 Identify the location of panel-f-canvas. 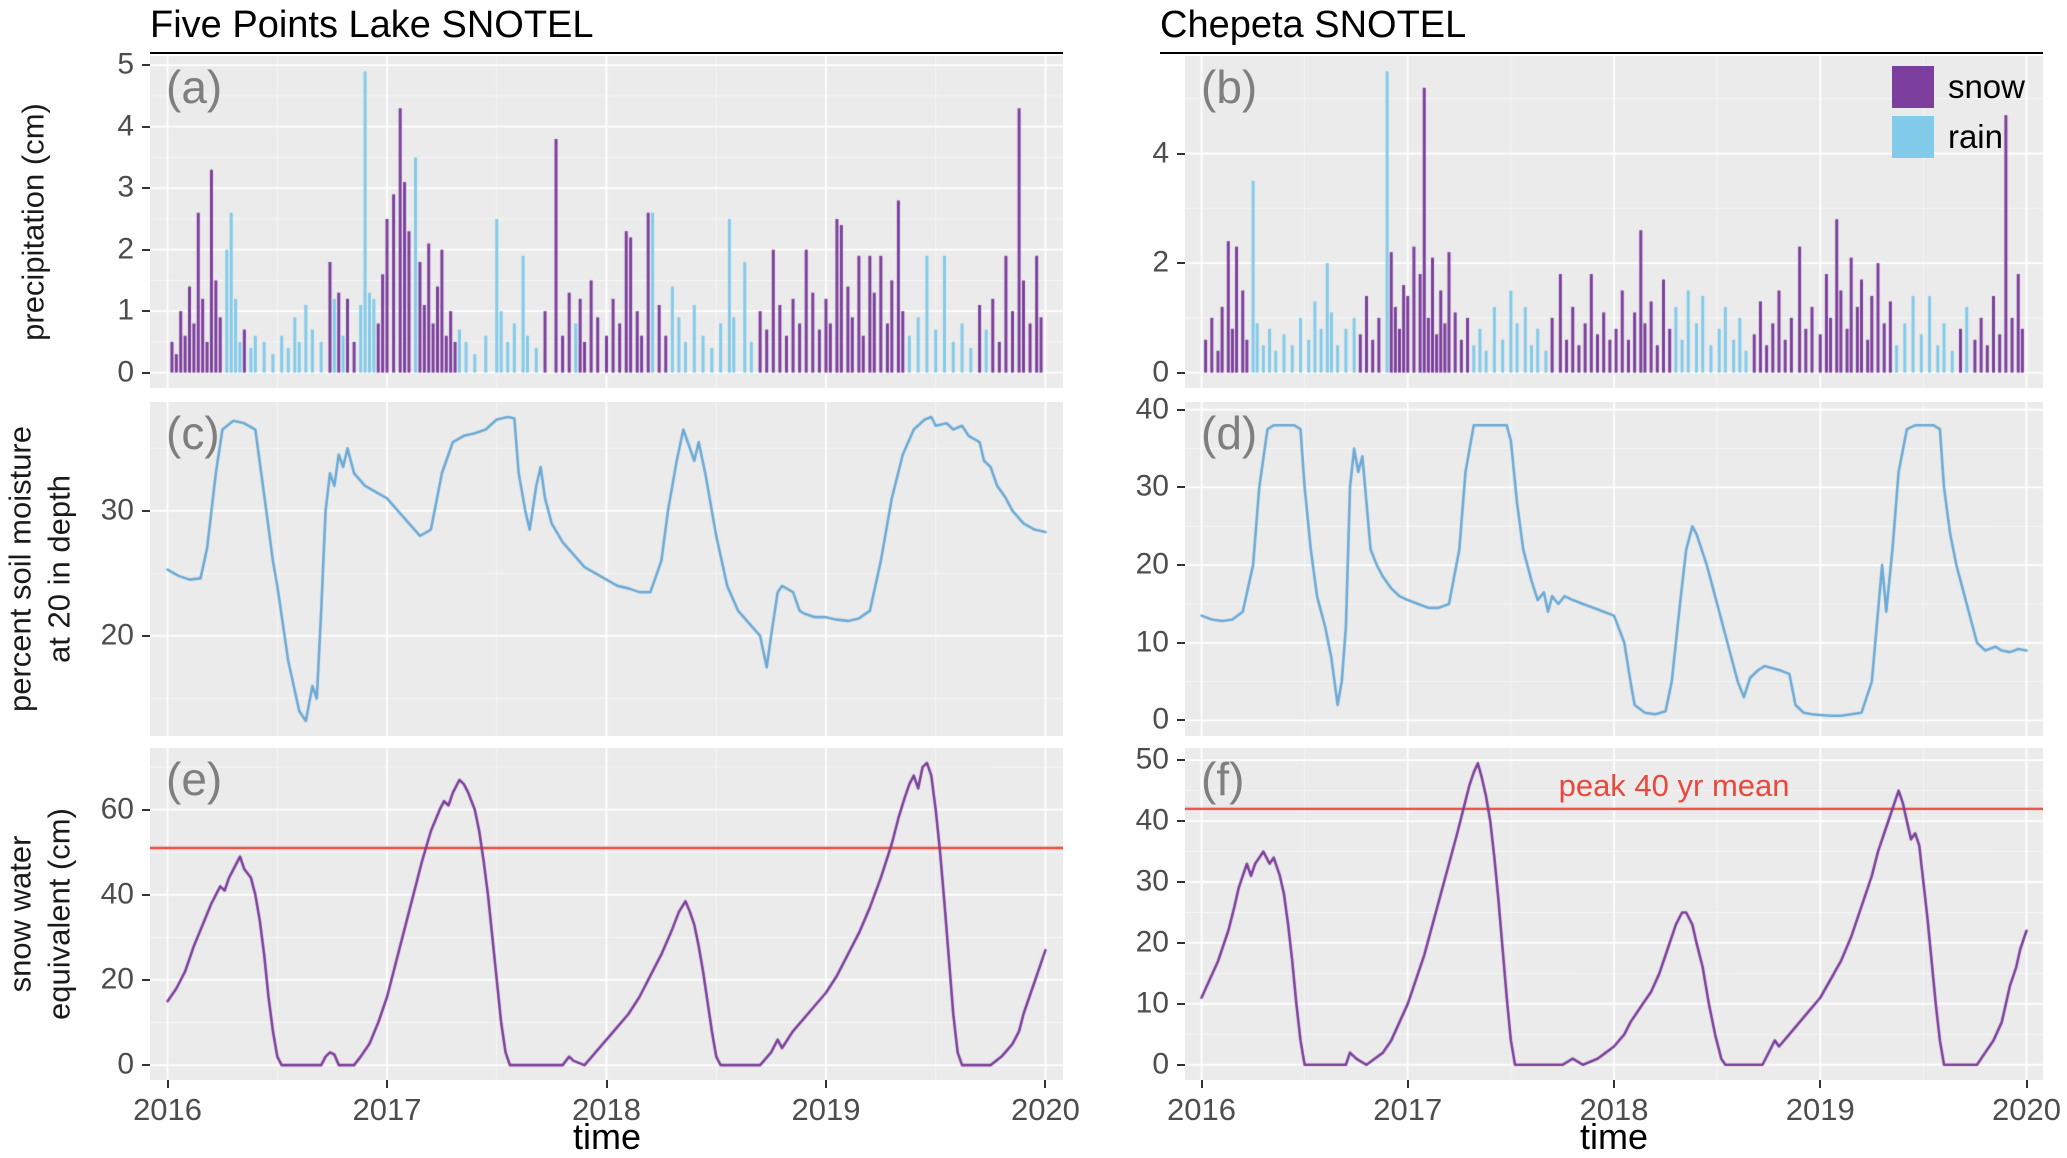
(1614, 914).